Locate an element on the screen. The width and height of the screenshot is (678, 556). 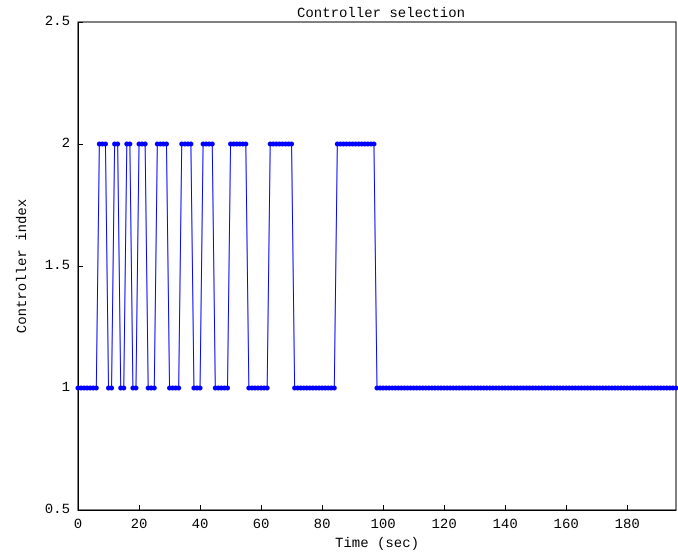
y-axis-title: Controller index is located at coordinates (23, 266).